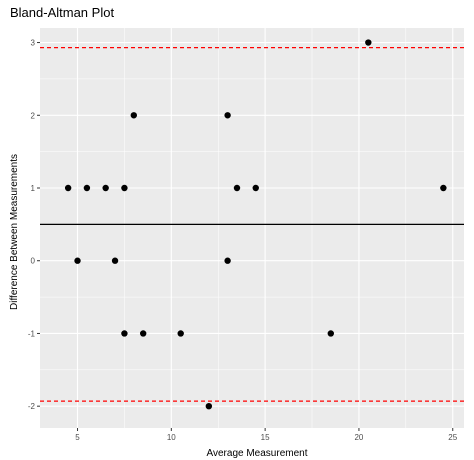 Image resolution: width=474 pixels, height=460 pixels. Describe the element at coordinates (62, 12) in the screenshot. I see `chart-title: Bland-Altman Plot` at that location.